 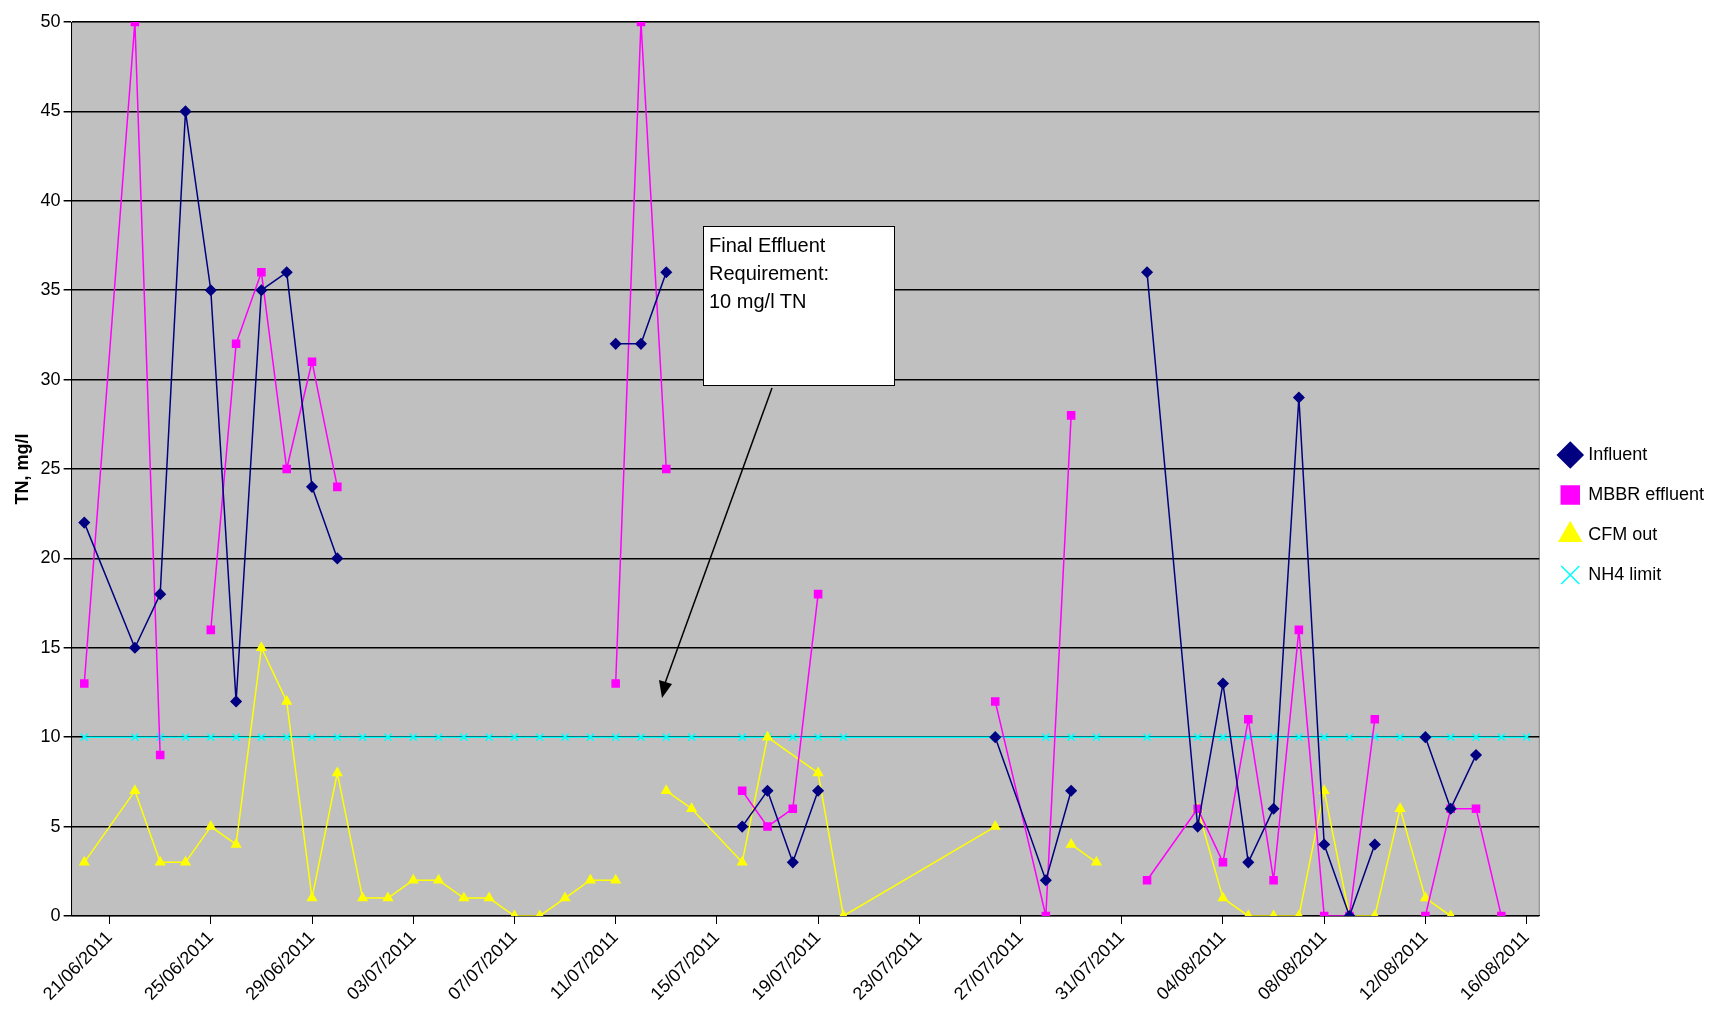 What do you see at coordinates (50, 467) in the screenshot?
I see `y-tick-label: 25` at bounding box center [50, 467].